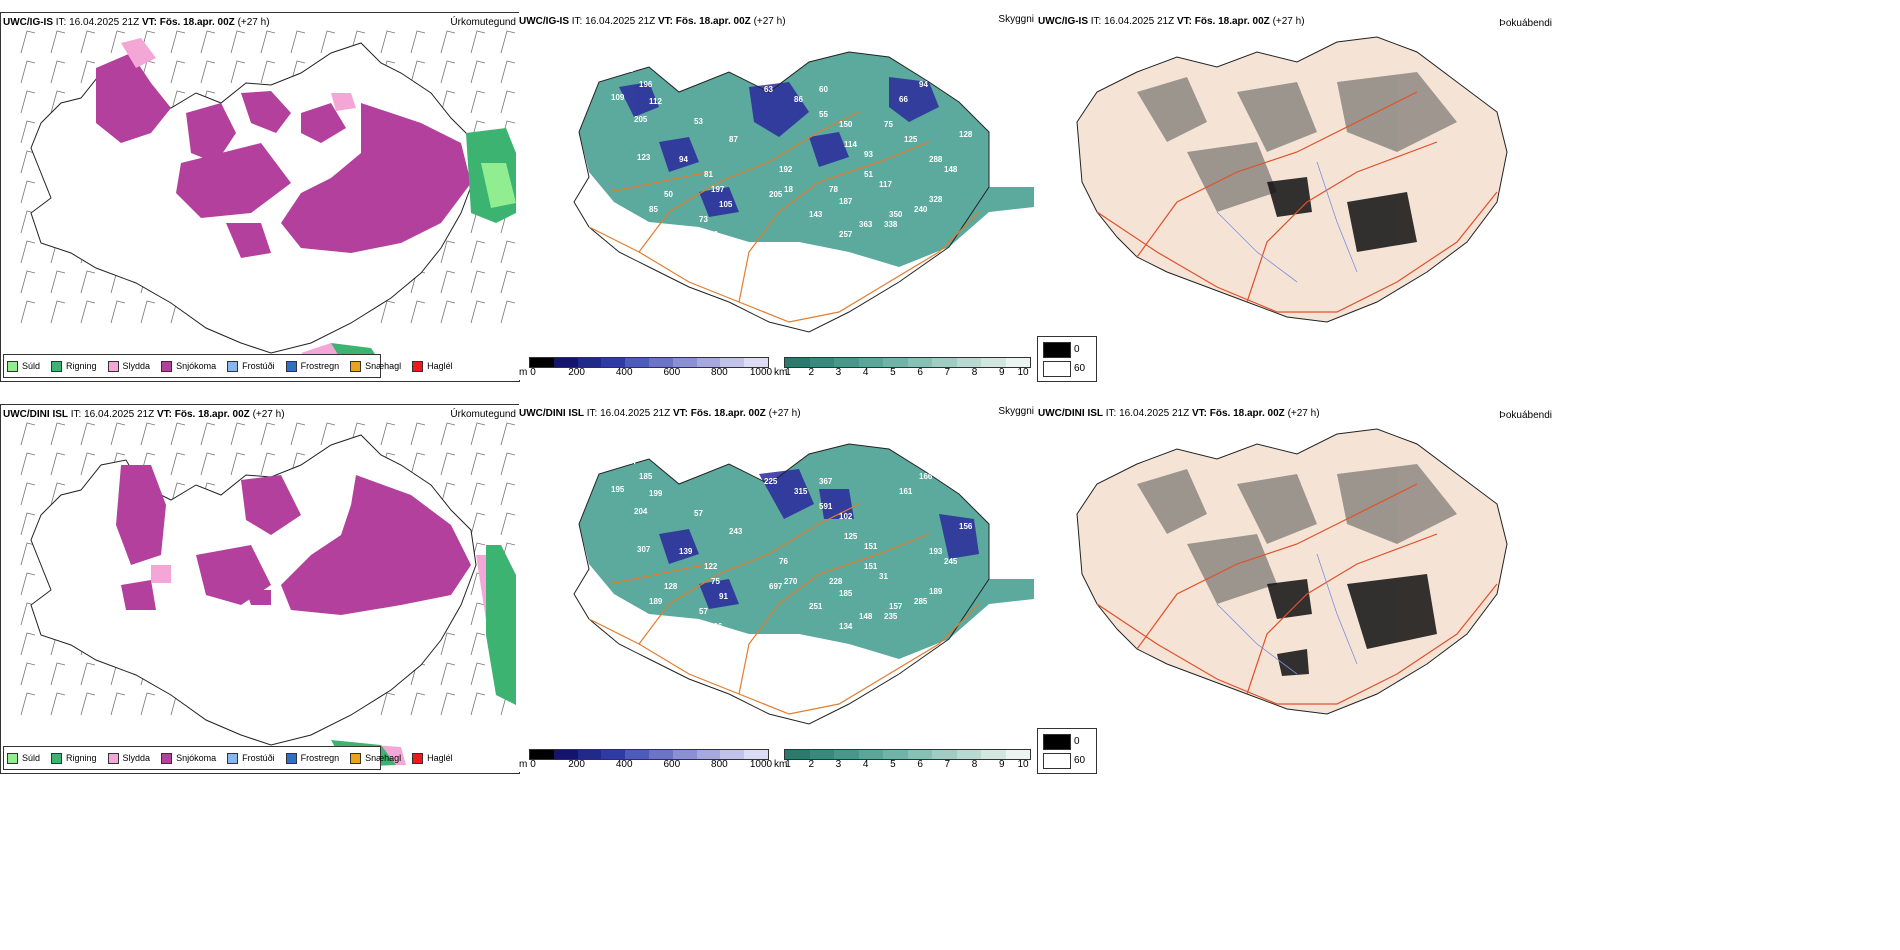 The width and height of the screenshot is (1900, 950). What do you see at coordinates (921, 601) in the screenshot?
I see `cloud-base-label: 285` at bounding box center [921, 601].